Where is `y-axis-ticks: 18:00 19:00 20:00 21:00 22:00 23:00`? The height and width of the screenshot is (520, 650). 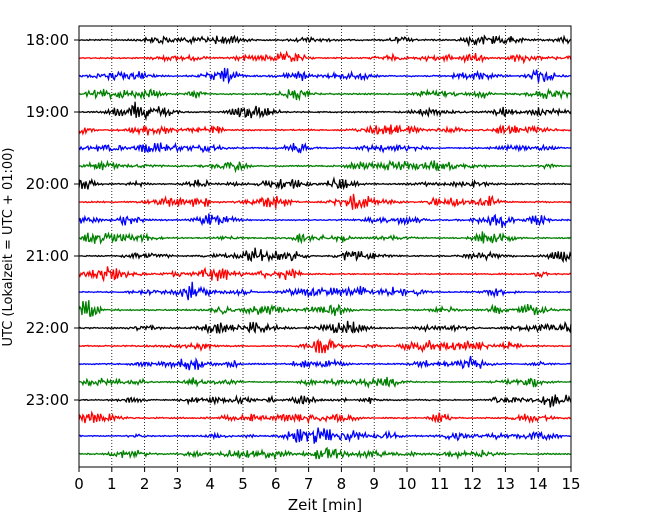 y-axis-ticks: 18:00 19:00 20:00 21:00 22:00 23:00 is located at coordinates (52, 220).